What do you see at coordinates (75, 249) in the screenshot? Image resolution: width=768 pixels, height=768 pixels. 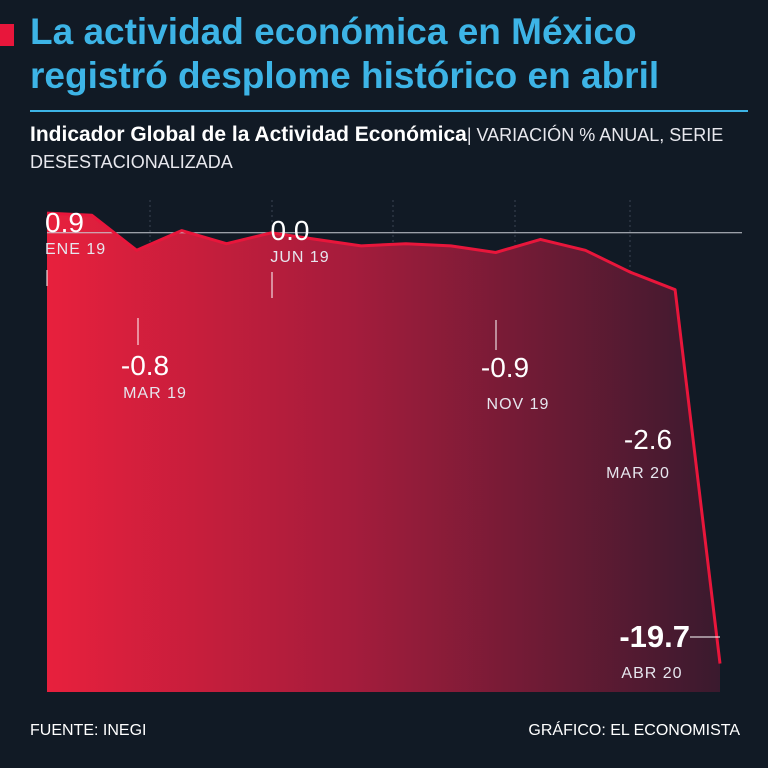 I see `data-label-date: ENE 19` at bounding box center [75, 249].